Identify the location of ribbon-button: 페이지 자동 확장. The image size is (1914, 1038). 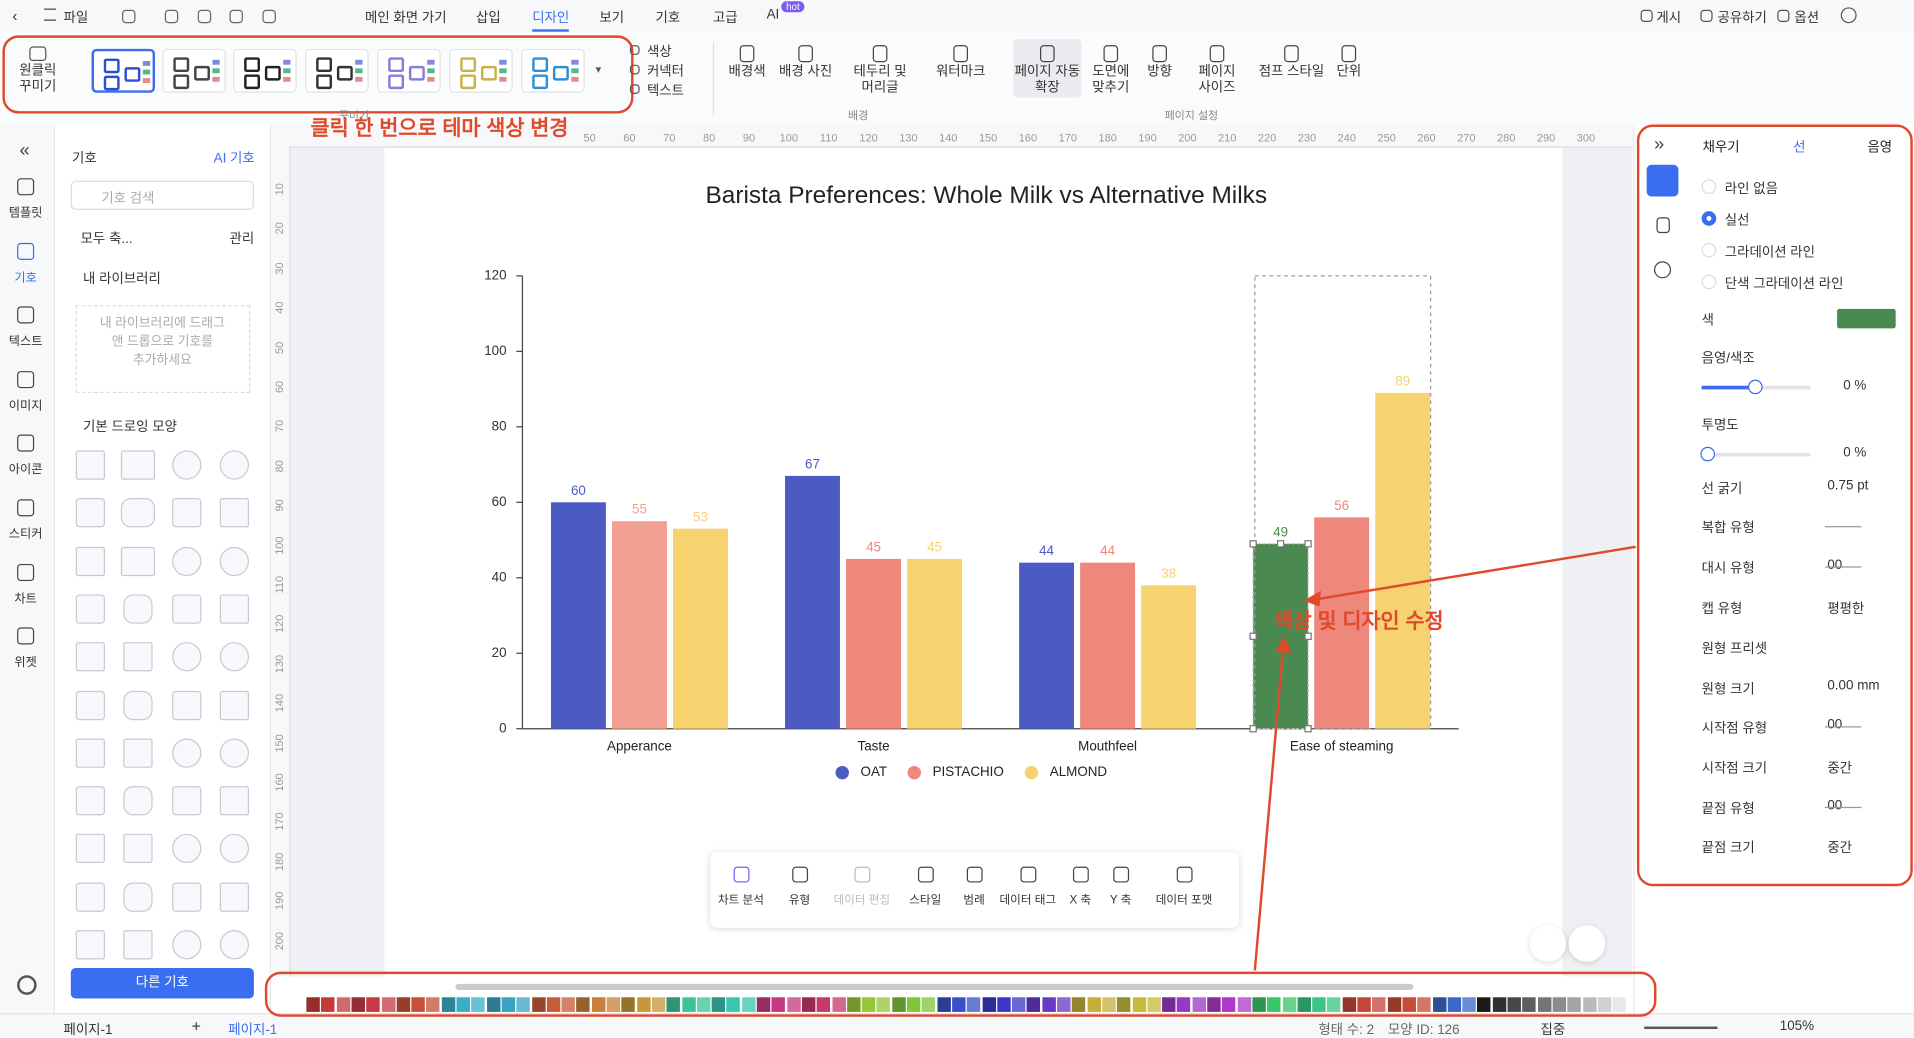
(1047, 80).